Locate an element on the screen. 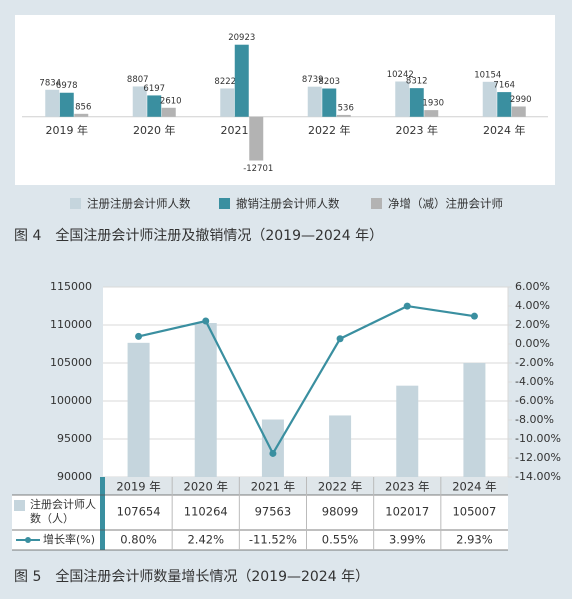 This screenshot has height=599, width=572. data-label: 2990 is located at coordinates (521, 100).